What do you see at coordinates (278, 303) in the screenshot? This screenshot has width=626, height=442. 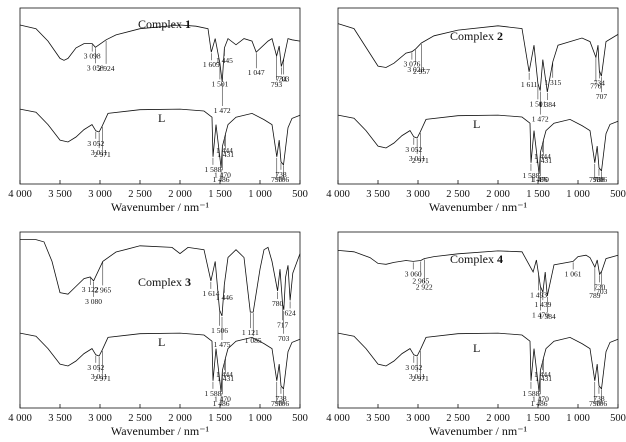 I see `peak-label: 780` at bounding box center [278, 303].